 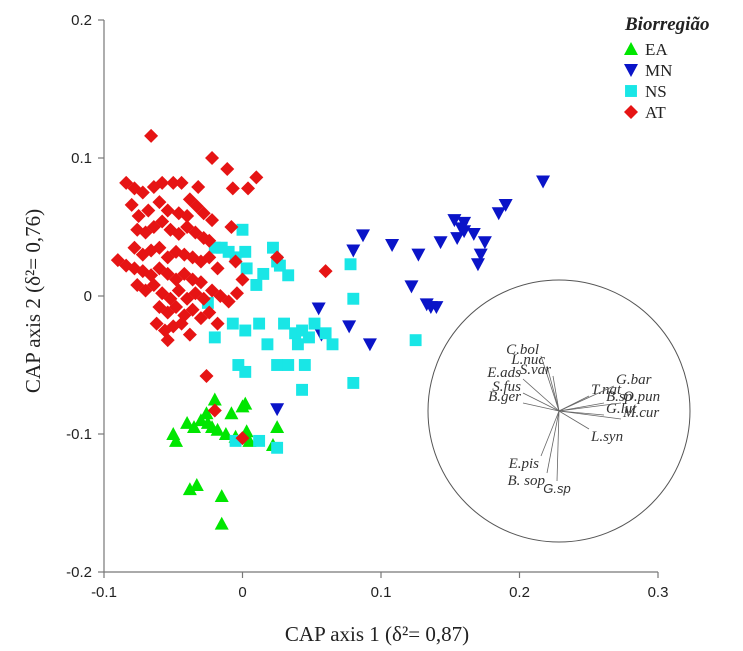 I want to click on x-tick-label: 0, so click(x=242, y=592).